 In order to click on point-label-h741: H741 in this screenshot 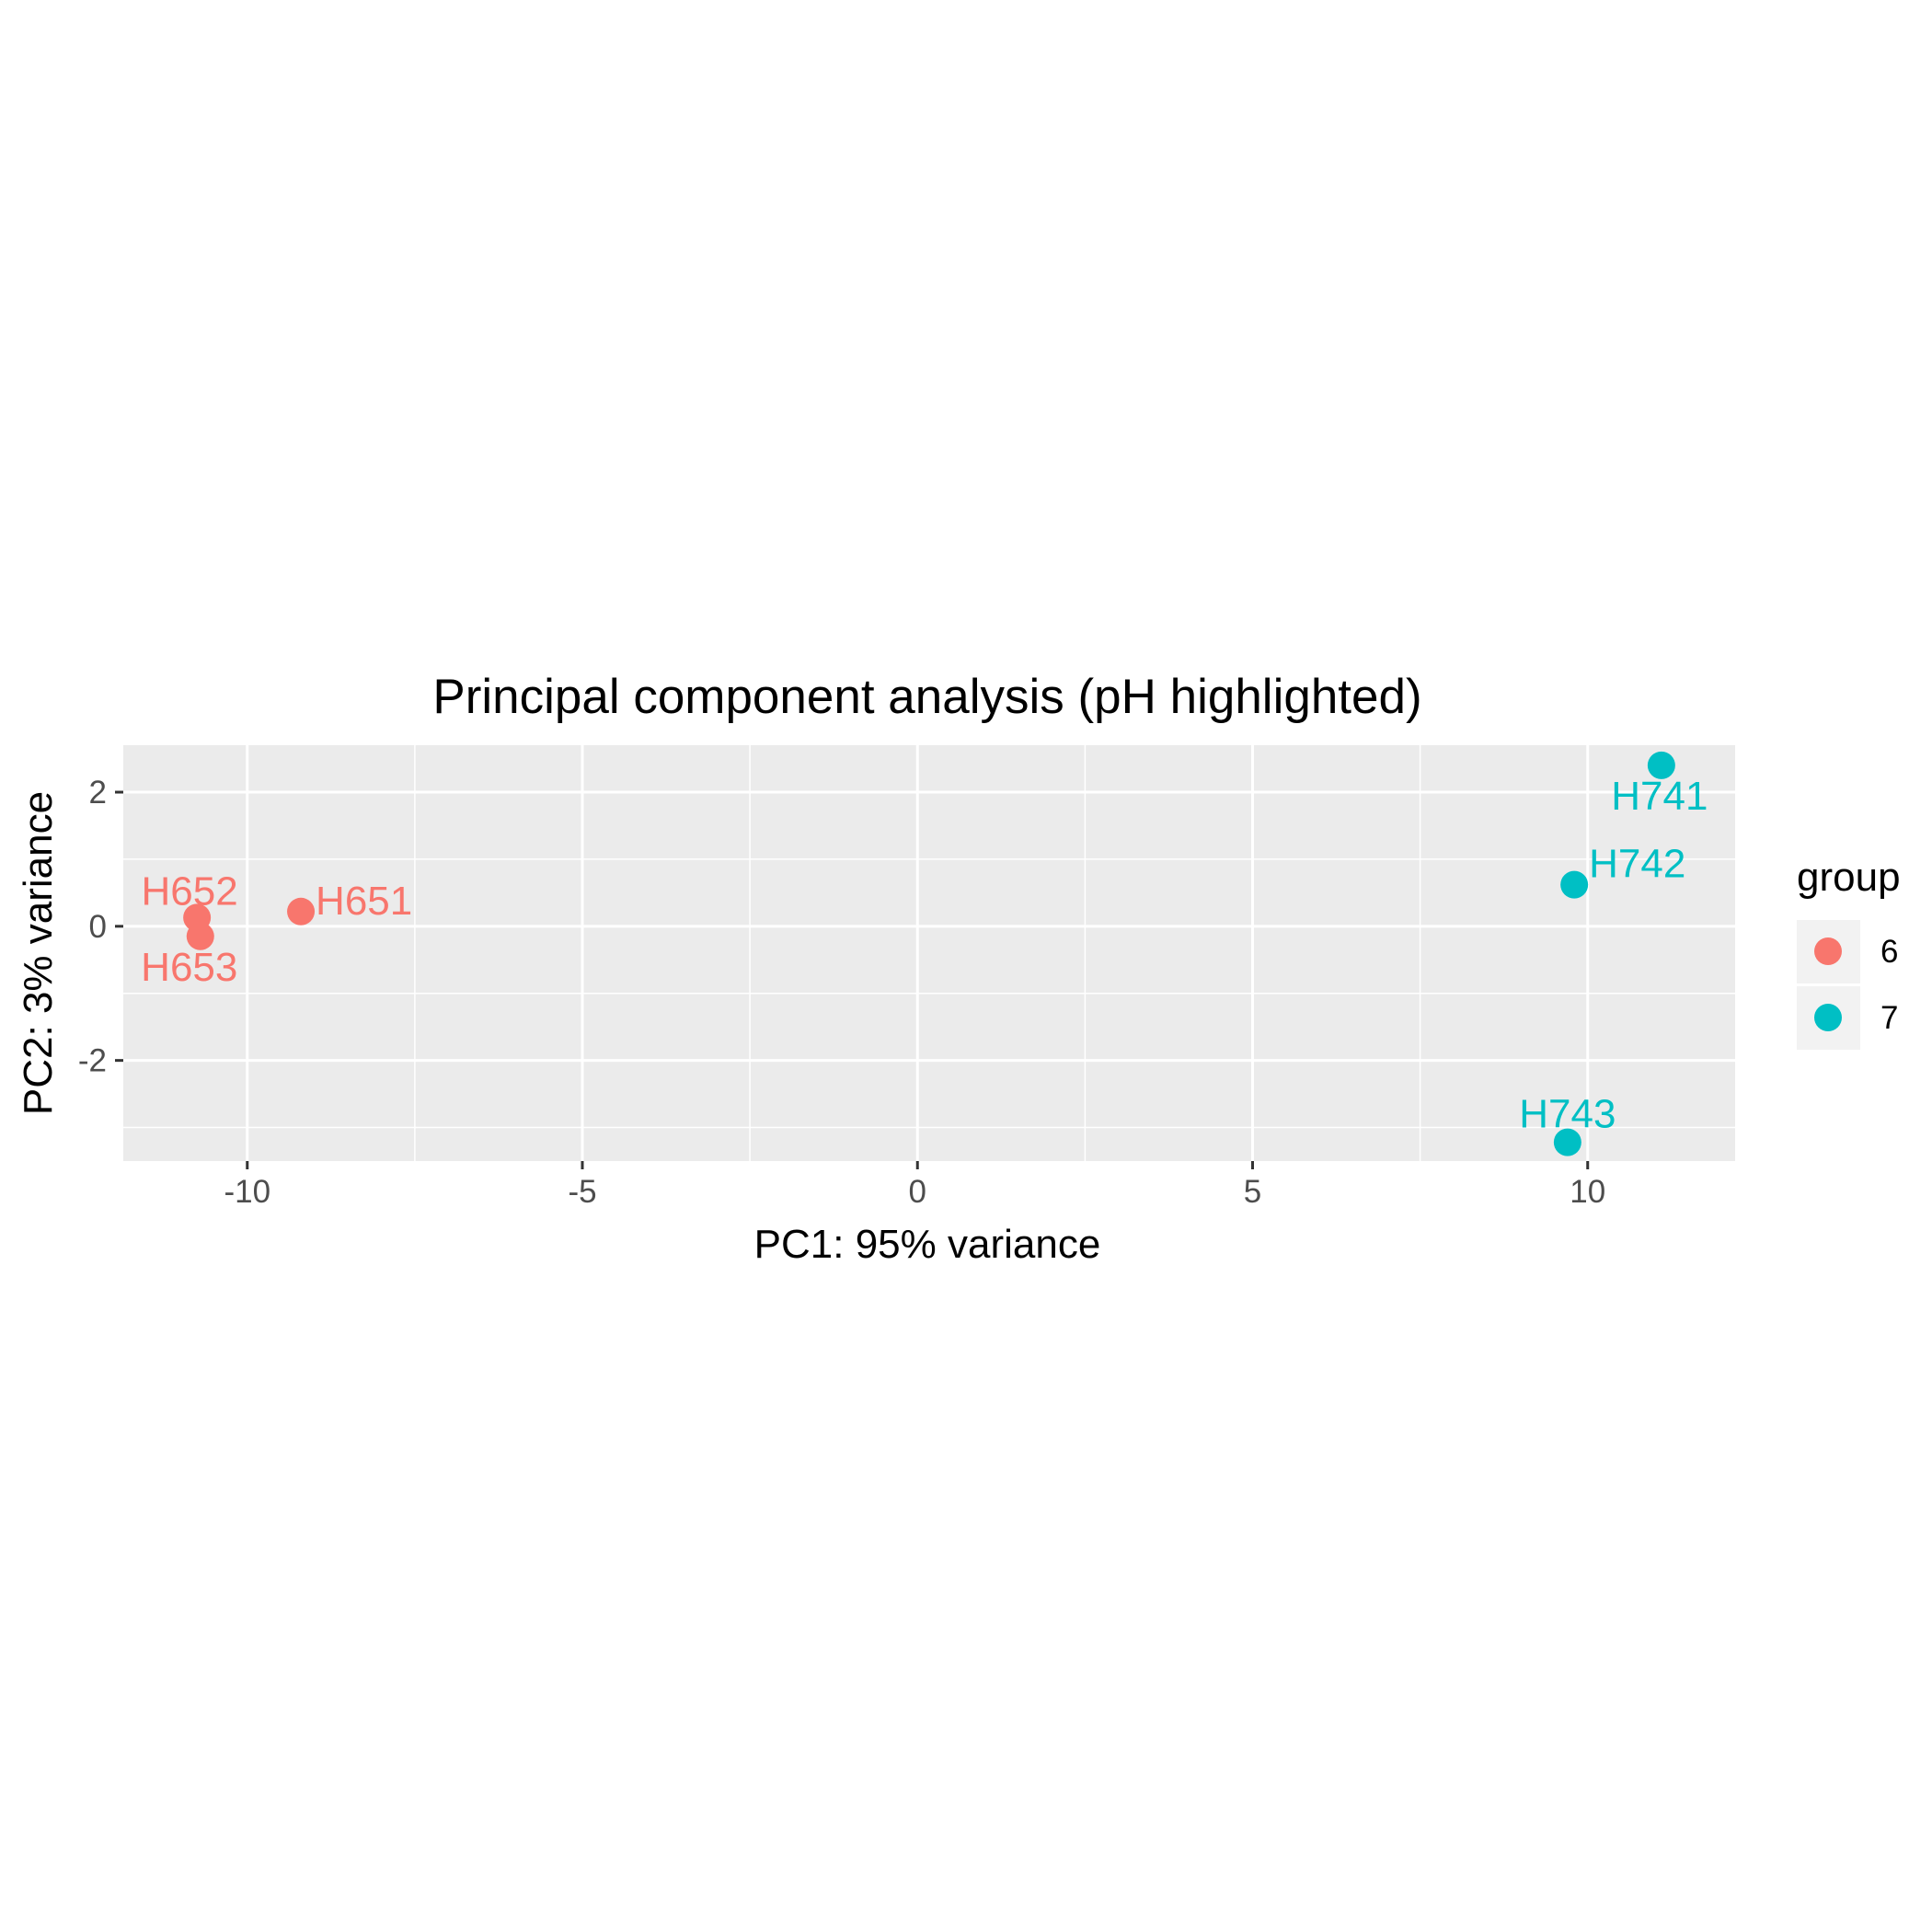, I will do `click(1659, 796)`.